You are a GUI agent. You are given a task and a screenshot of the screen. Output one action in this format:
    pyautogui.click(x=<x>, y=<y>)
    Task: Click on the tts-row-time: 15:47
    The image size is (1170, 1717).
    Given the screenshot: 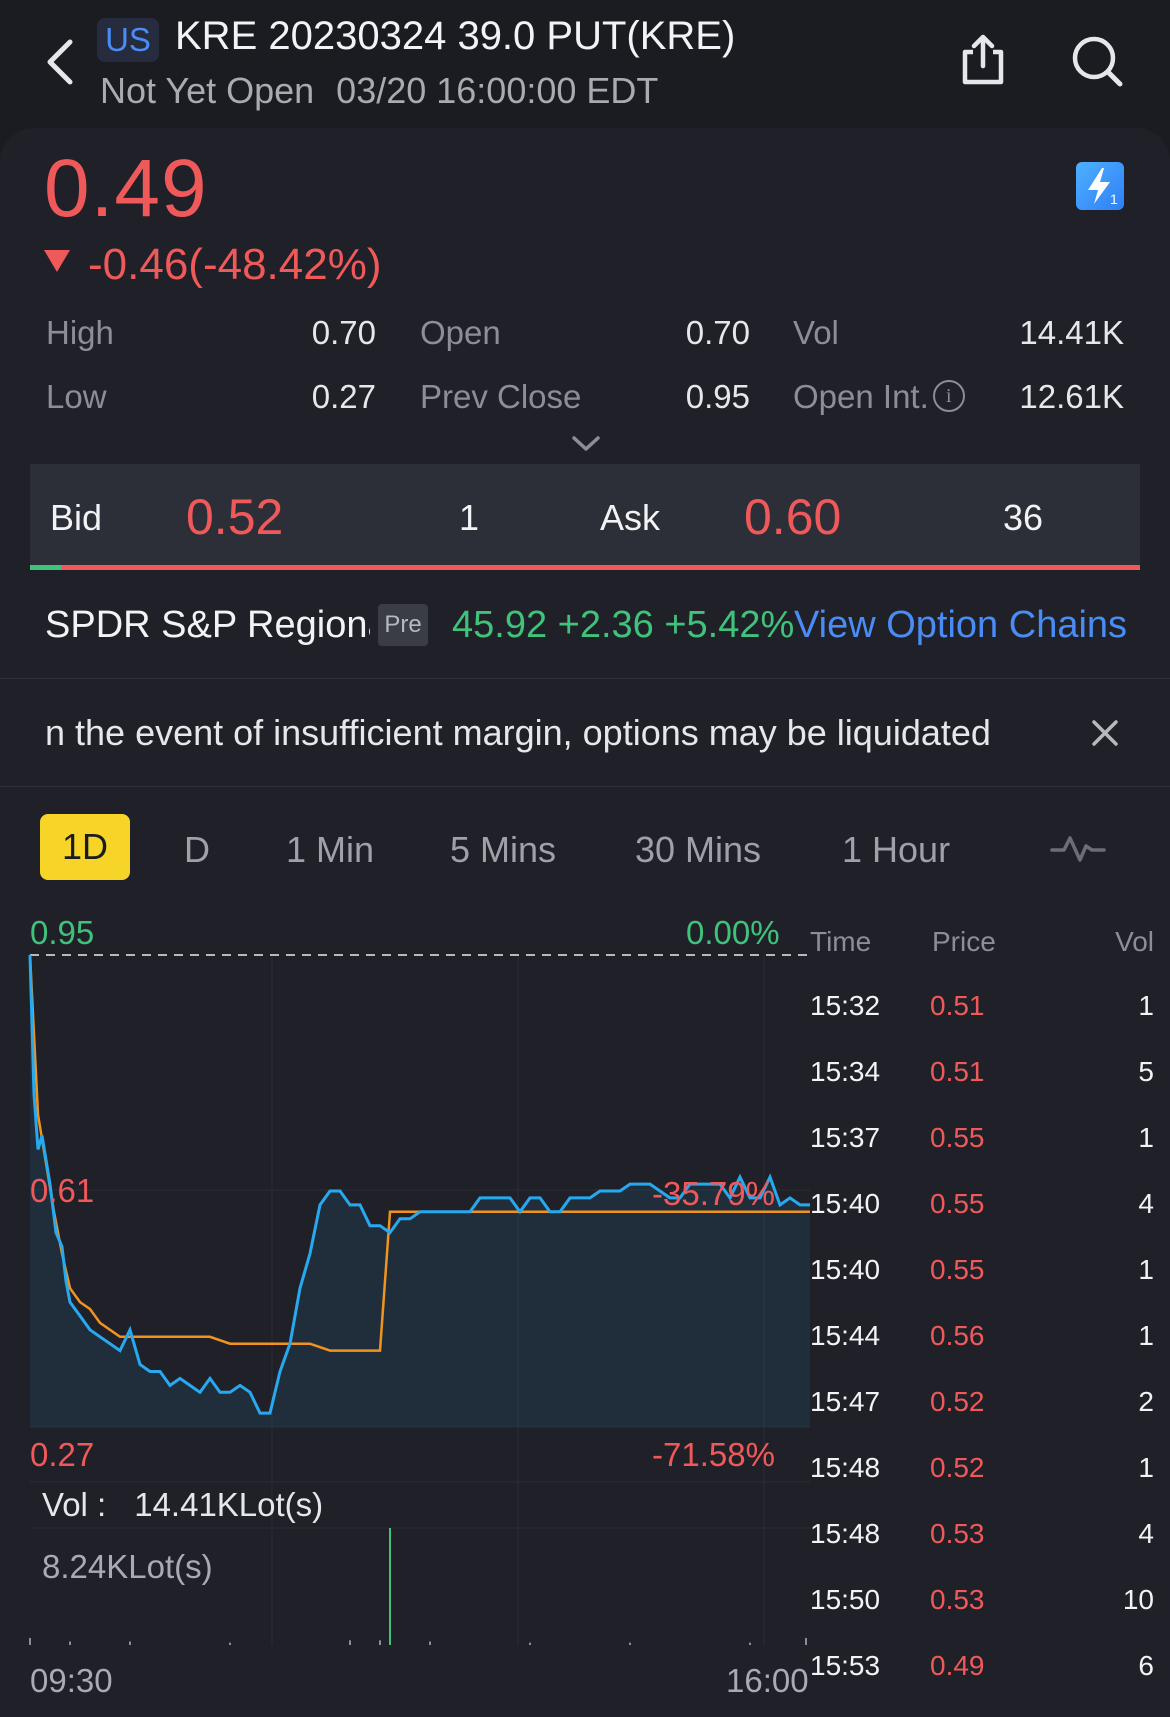 What is the action you would take?
    pyautogui.click(x=845, y=1401)
    